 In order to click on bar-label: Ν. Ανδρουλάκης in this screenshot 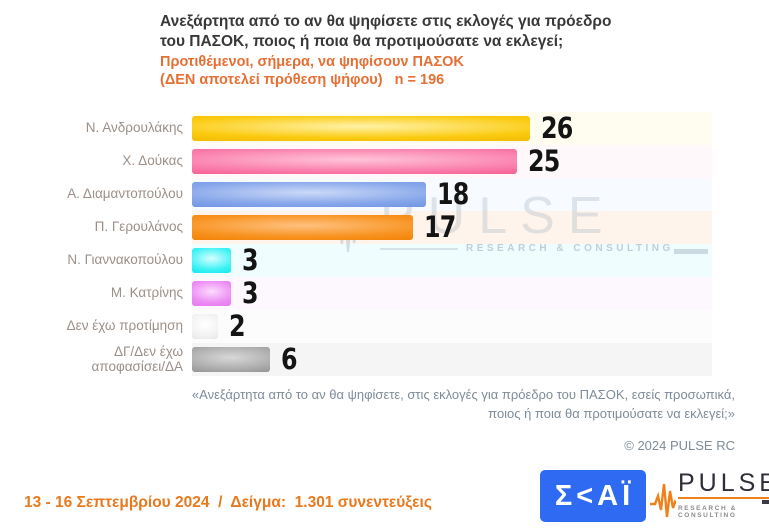, I will do `click(134, 128)`.